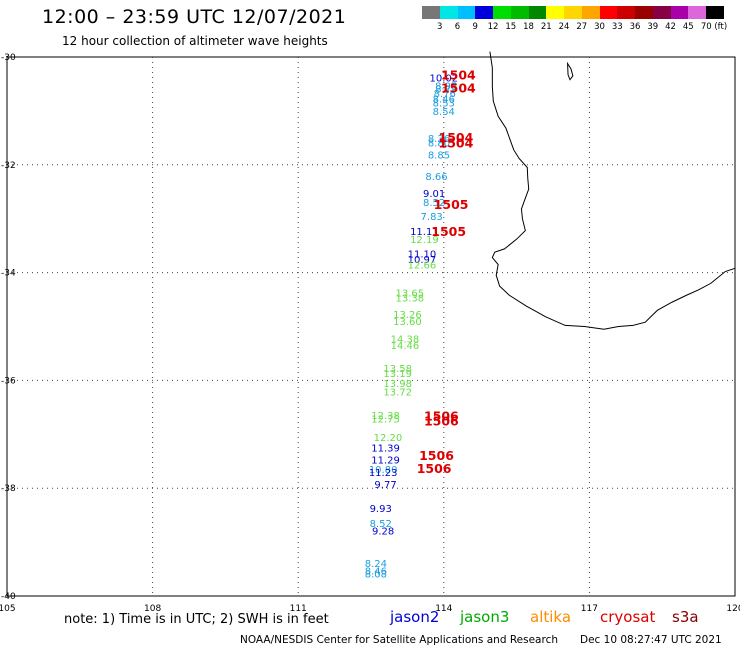  Describe the element at coordinates (582, 27) in the screenshot. I see `legend-label: 27` at that location.